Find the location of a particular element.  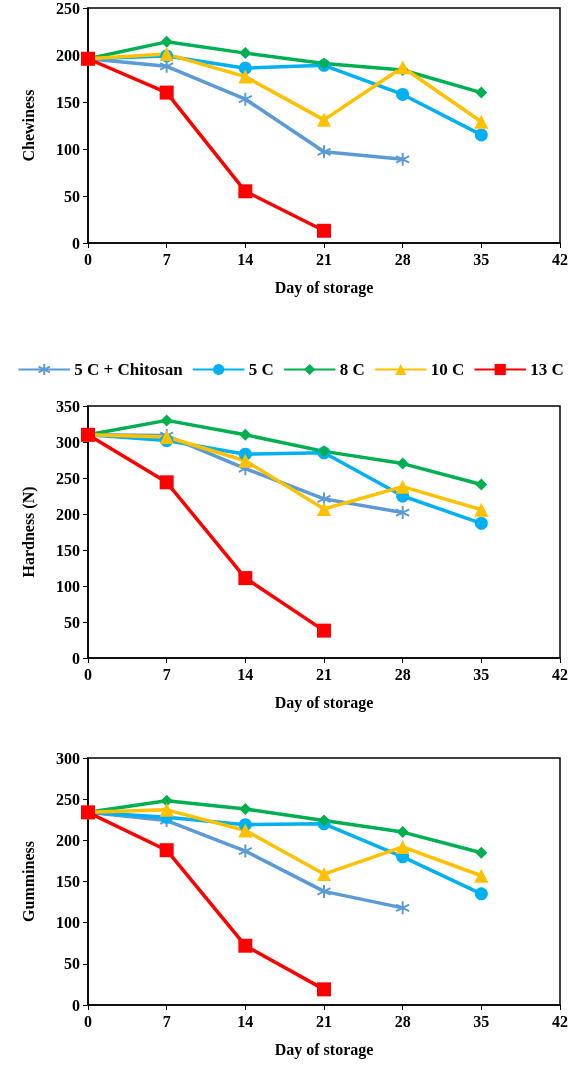

legend-label: 8 C is located at coordinates (352, 369).